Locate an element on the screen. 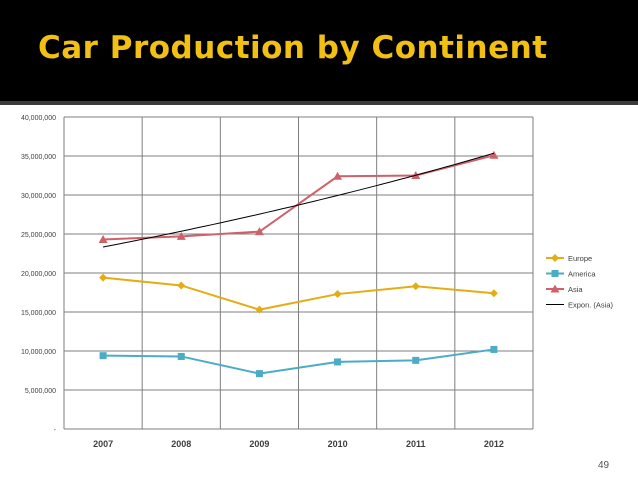  series-line-europe is located at coordinates (298, 293).